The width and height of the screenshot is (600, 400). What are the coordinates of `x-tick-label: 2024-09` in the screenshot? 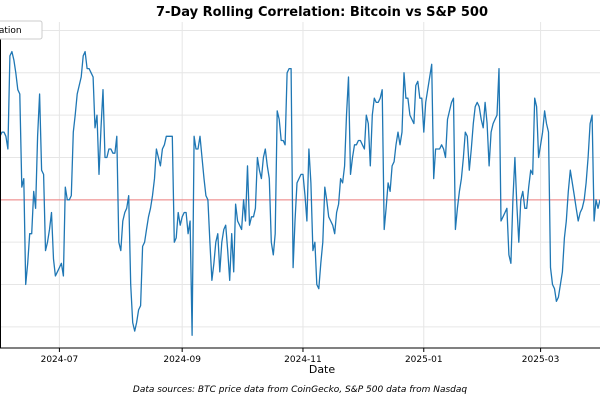 It's located at (182, 360).